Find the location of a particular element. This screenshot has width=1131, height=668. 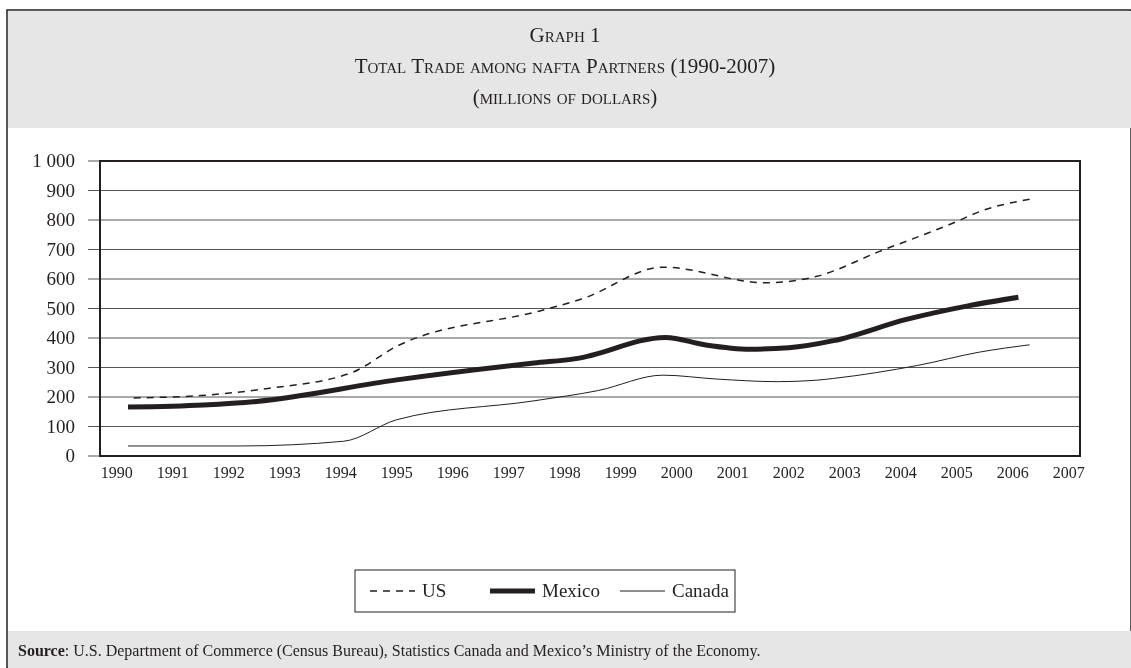

line-series is located at coordinates (579, 395).